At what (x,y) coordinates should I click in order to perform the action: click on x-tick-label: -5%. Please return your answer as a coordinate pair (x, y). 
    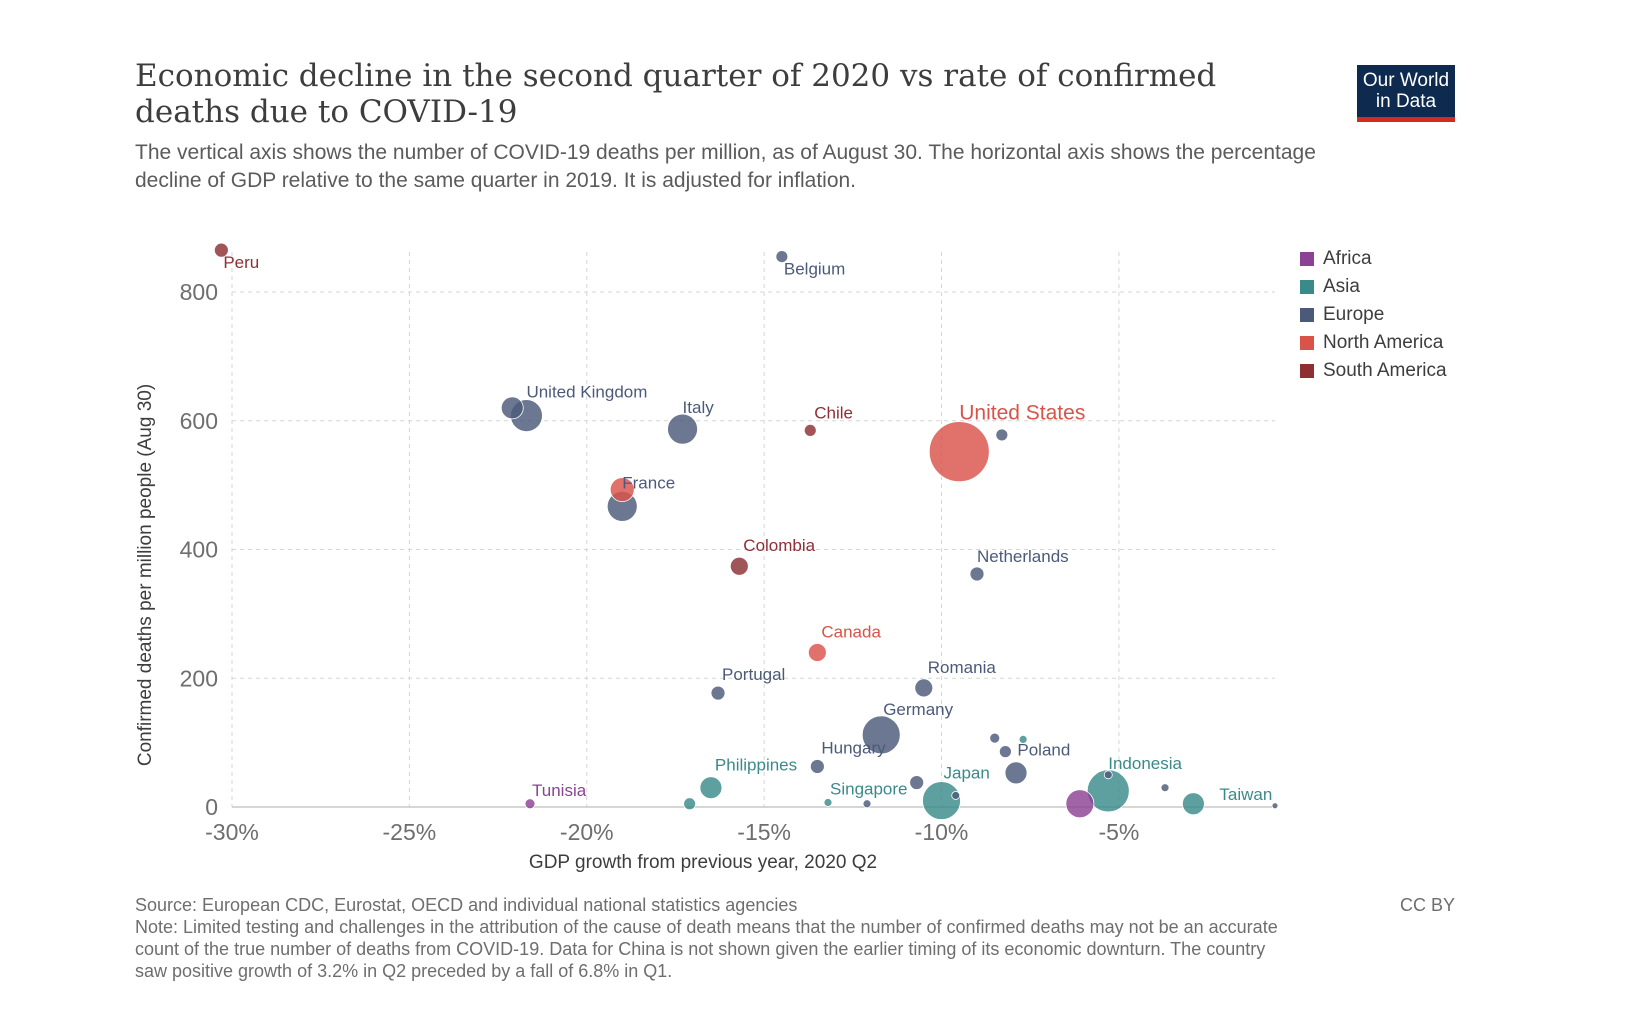
    Looking at the image, I should click on (1118, 832).